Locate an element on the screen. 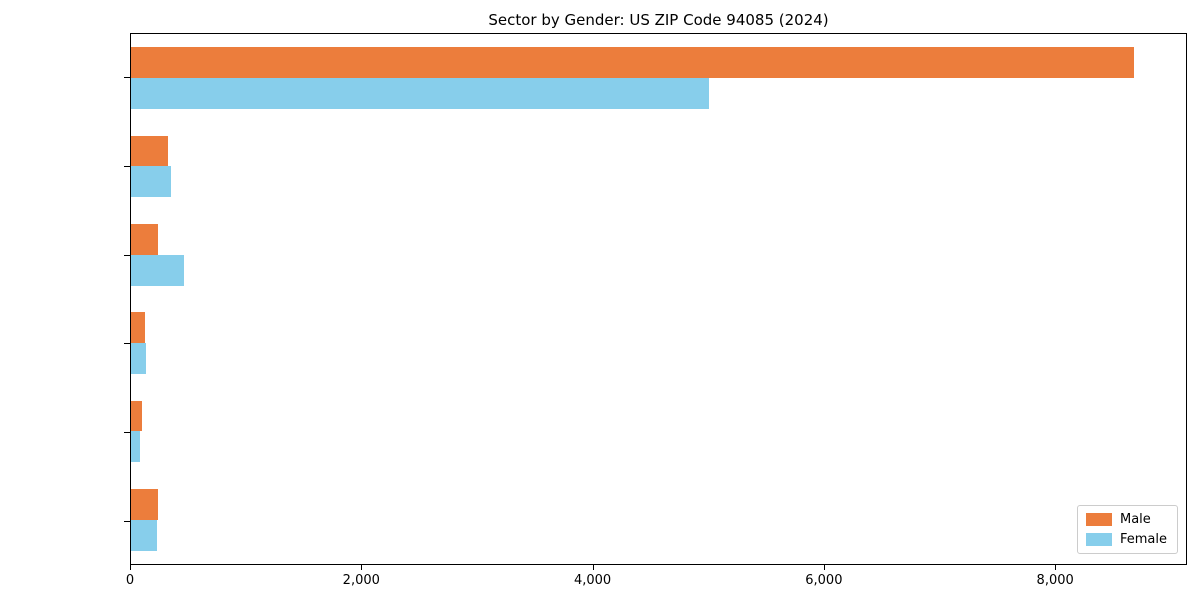  legend-entry-female: Female is located at coordinates (1126, 539).